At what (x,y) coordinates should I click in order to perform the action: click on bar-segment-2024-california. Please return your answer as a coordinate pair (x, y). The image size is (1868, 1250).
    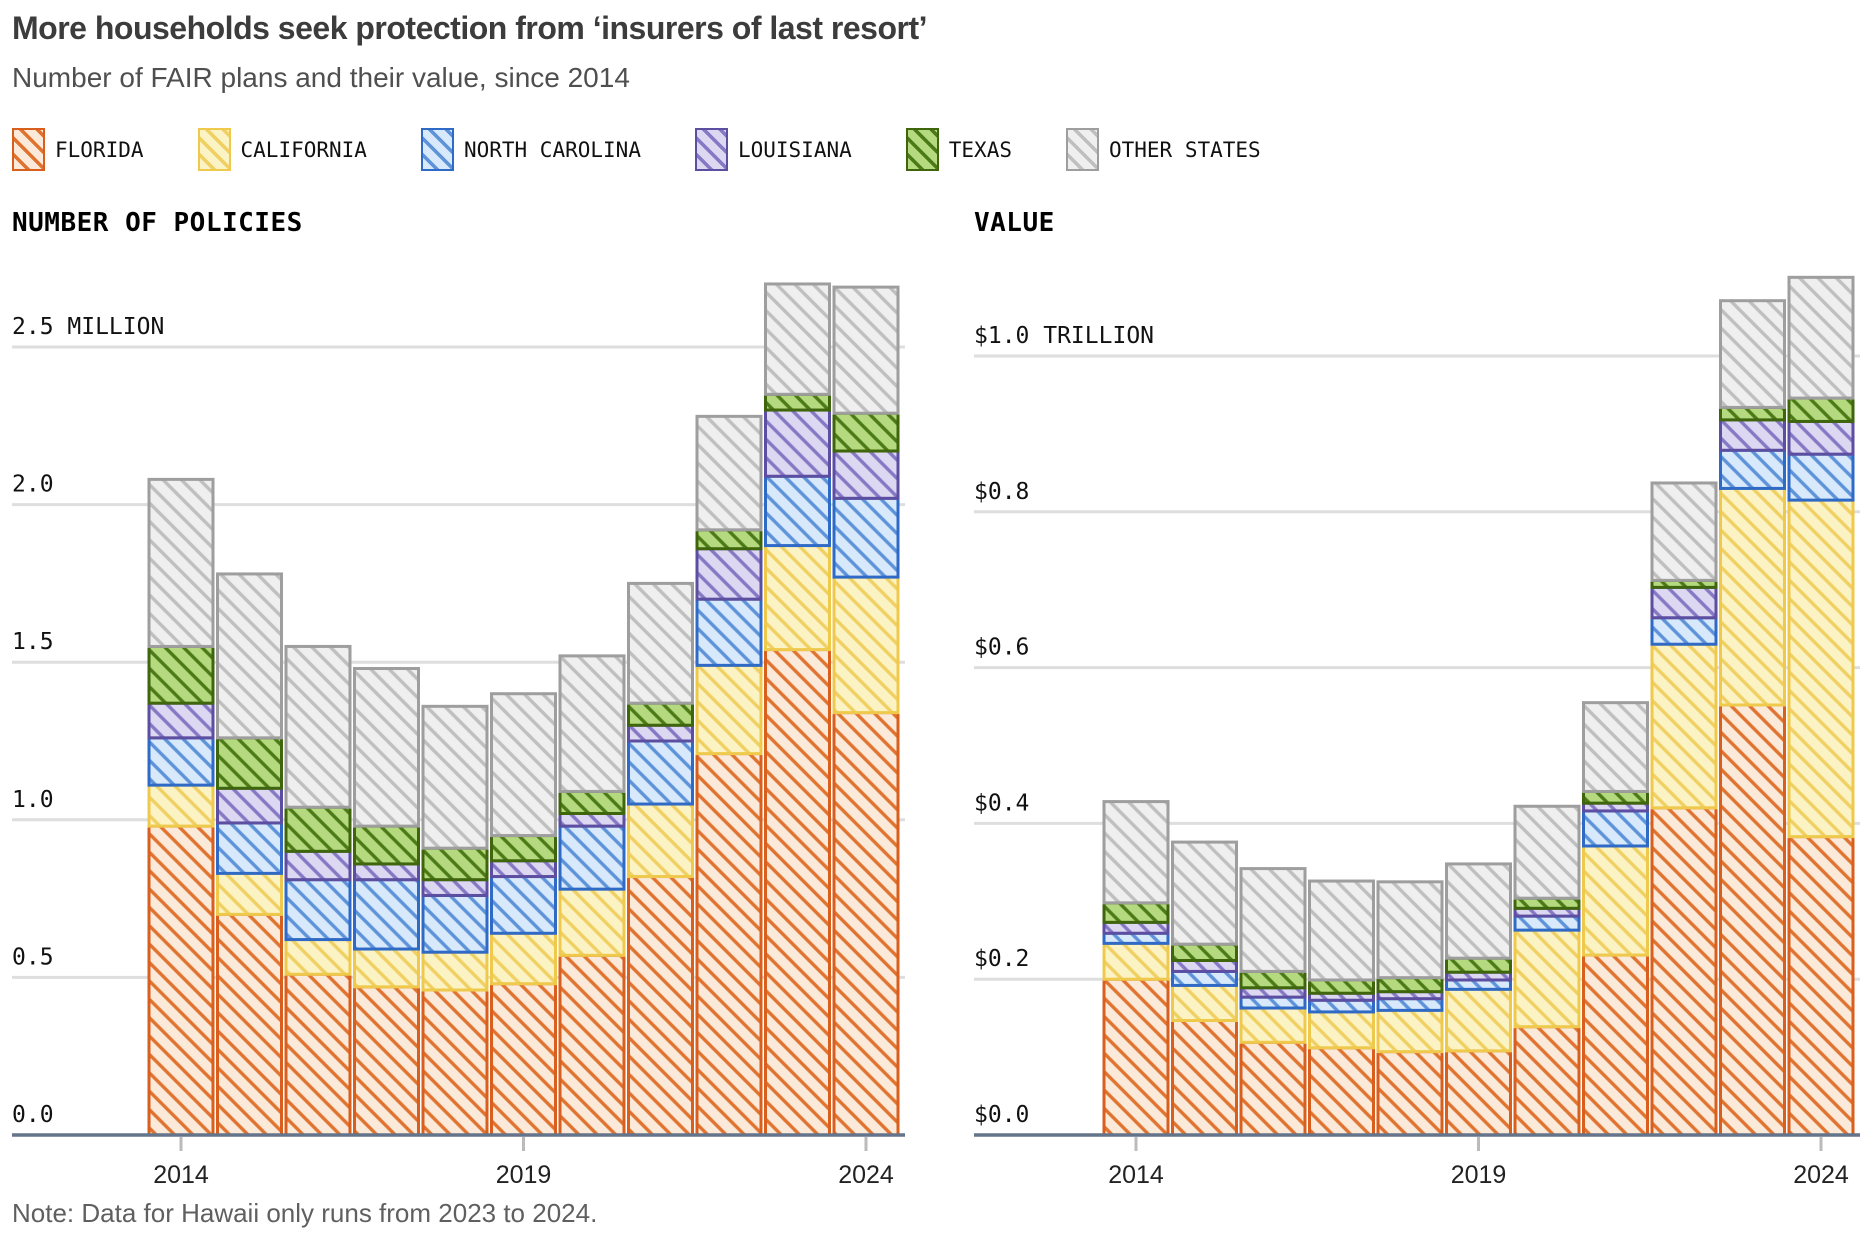
    Looking at the image, I should click on (1821, 668).